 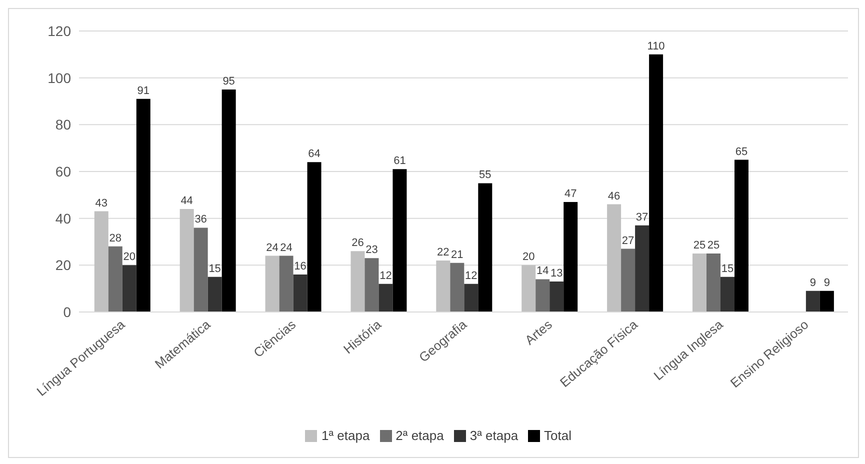 What do you see at coordinates (400, 161) in the screenshot?
I see `data-label: 61` at bounding box center [400, 161].